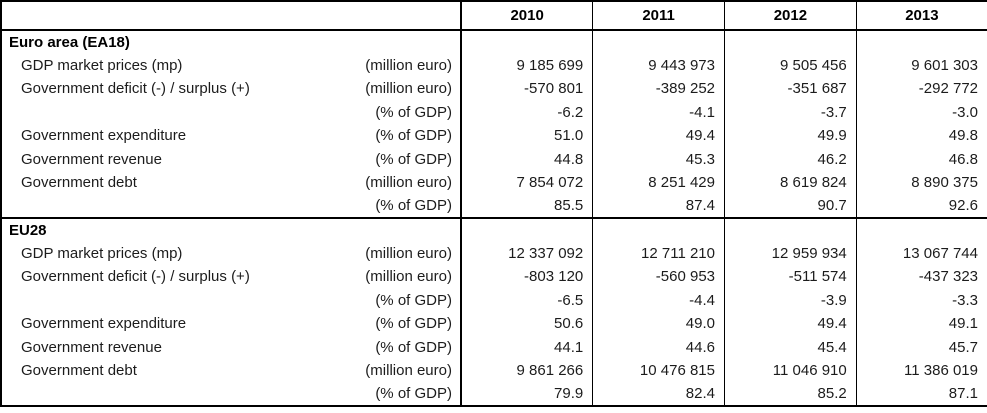 Image resolution: width=987 pixels, height=413 pixels. Describe the element at coordinates (790, 277) in the screenshot. I see `value-cell: -511 574` at that location.